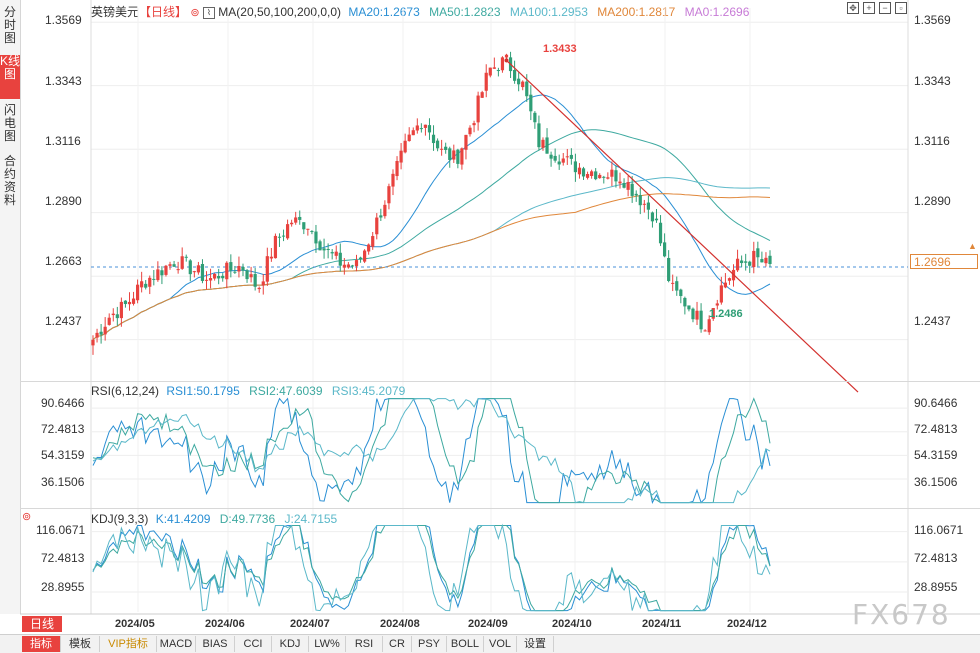  Describe the element at coordinates (176, 644) in the screenshot. I see `tab-macd: MACD` at that location.